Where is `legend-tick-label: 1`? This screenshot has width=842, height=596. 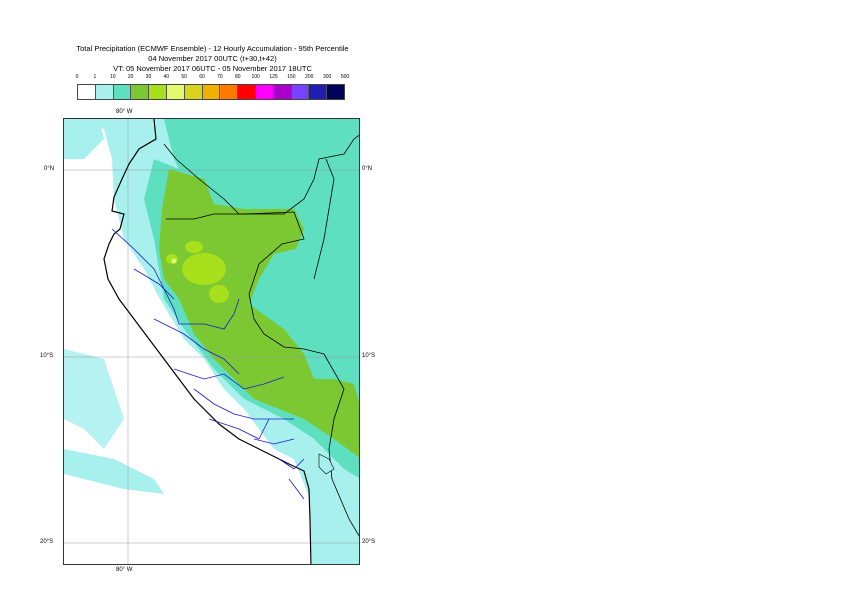
legend-tick-label: 1 is located at coordinates (95, 77).